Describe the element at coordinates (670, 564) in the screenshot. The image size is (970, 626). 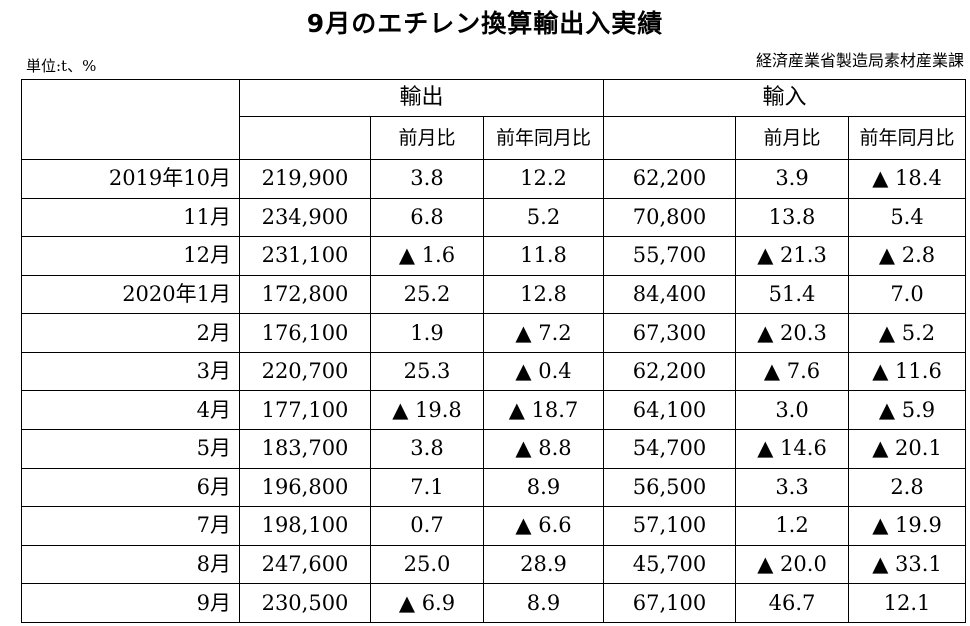
I see `import-volume-cell: 45,700` at that location.